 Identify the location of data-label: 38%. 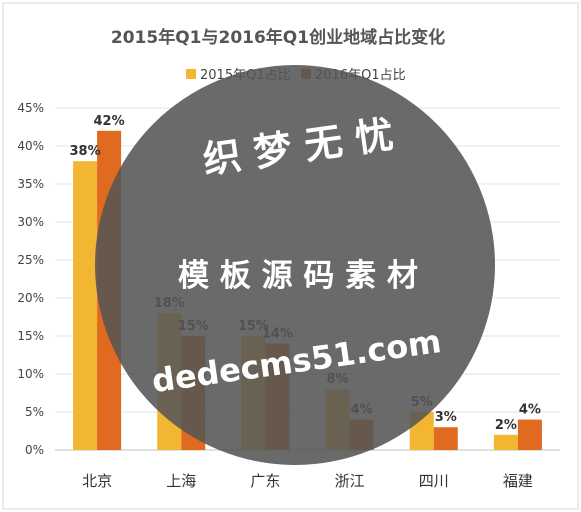
(85, 151).